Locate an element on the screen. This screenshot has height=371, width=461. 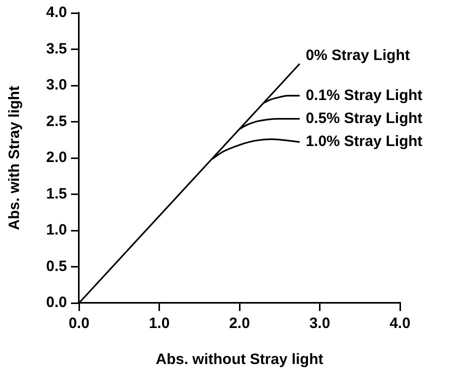
x-tick-label: 2.0 is located at coordinates (239, 323).